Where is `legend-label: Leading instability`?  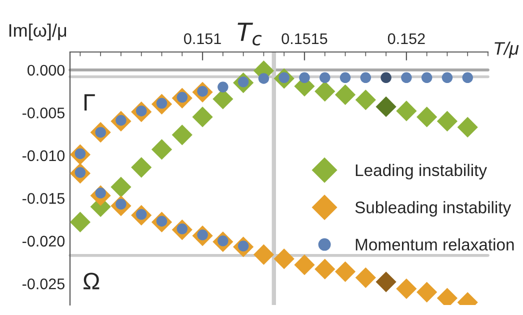
legend-label: Leading instability is located at coordinates (421, 172).